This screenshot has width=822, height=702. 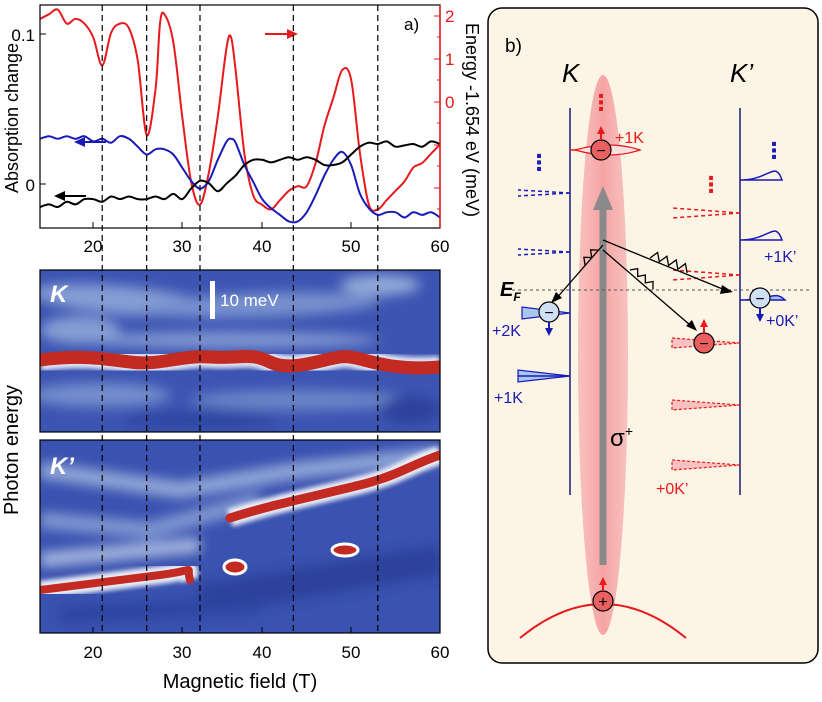 I want to click on dots-kprime-red: ⋮, so click(x=711, y=184).